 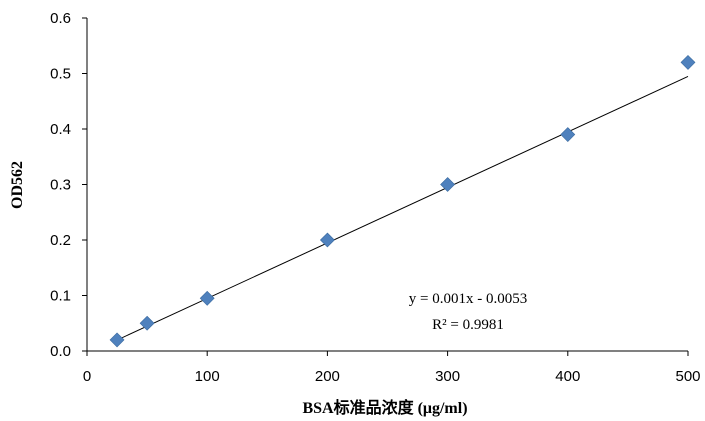 I want to click on x-tick-label: 200, so click(x=327, y=376).